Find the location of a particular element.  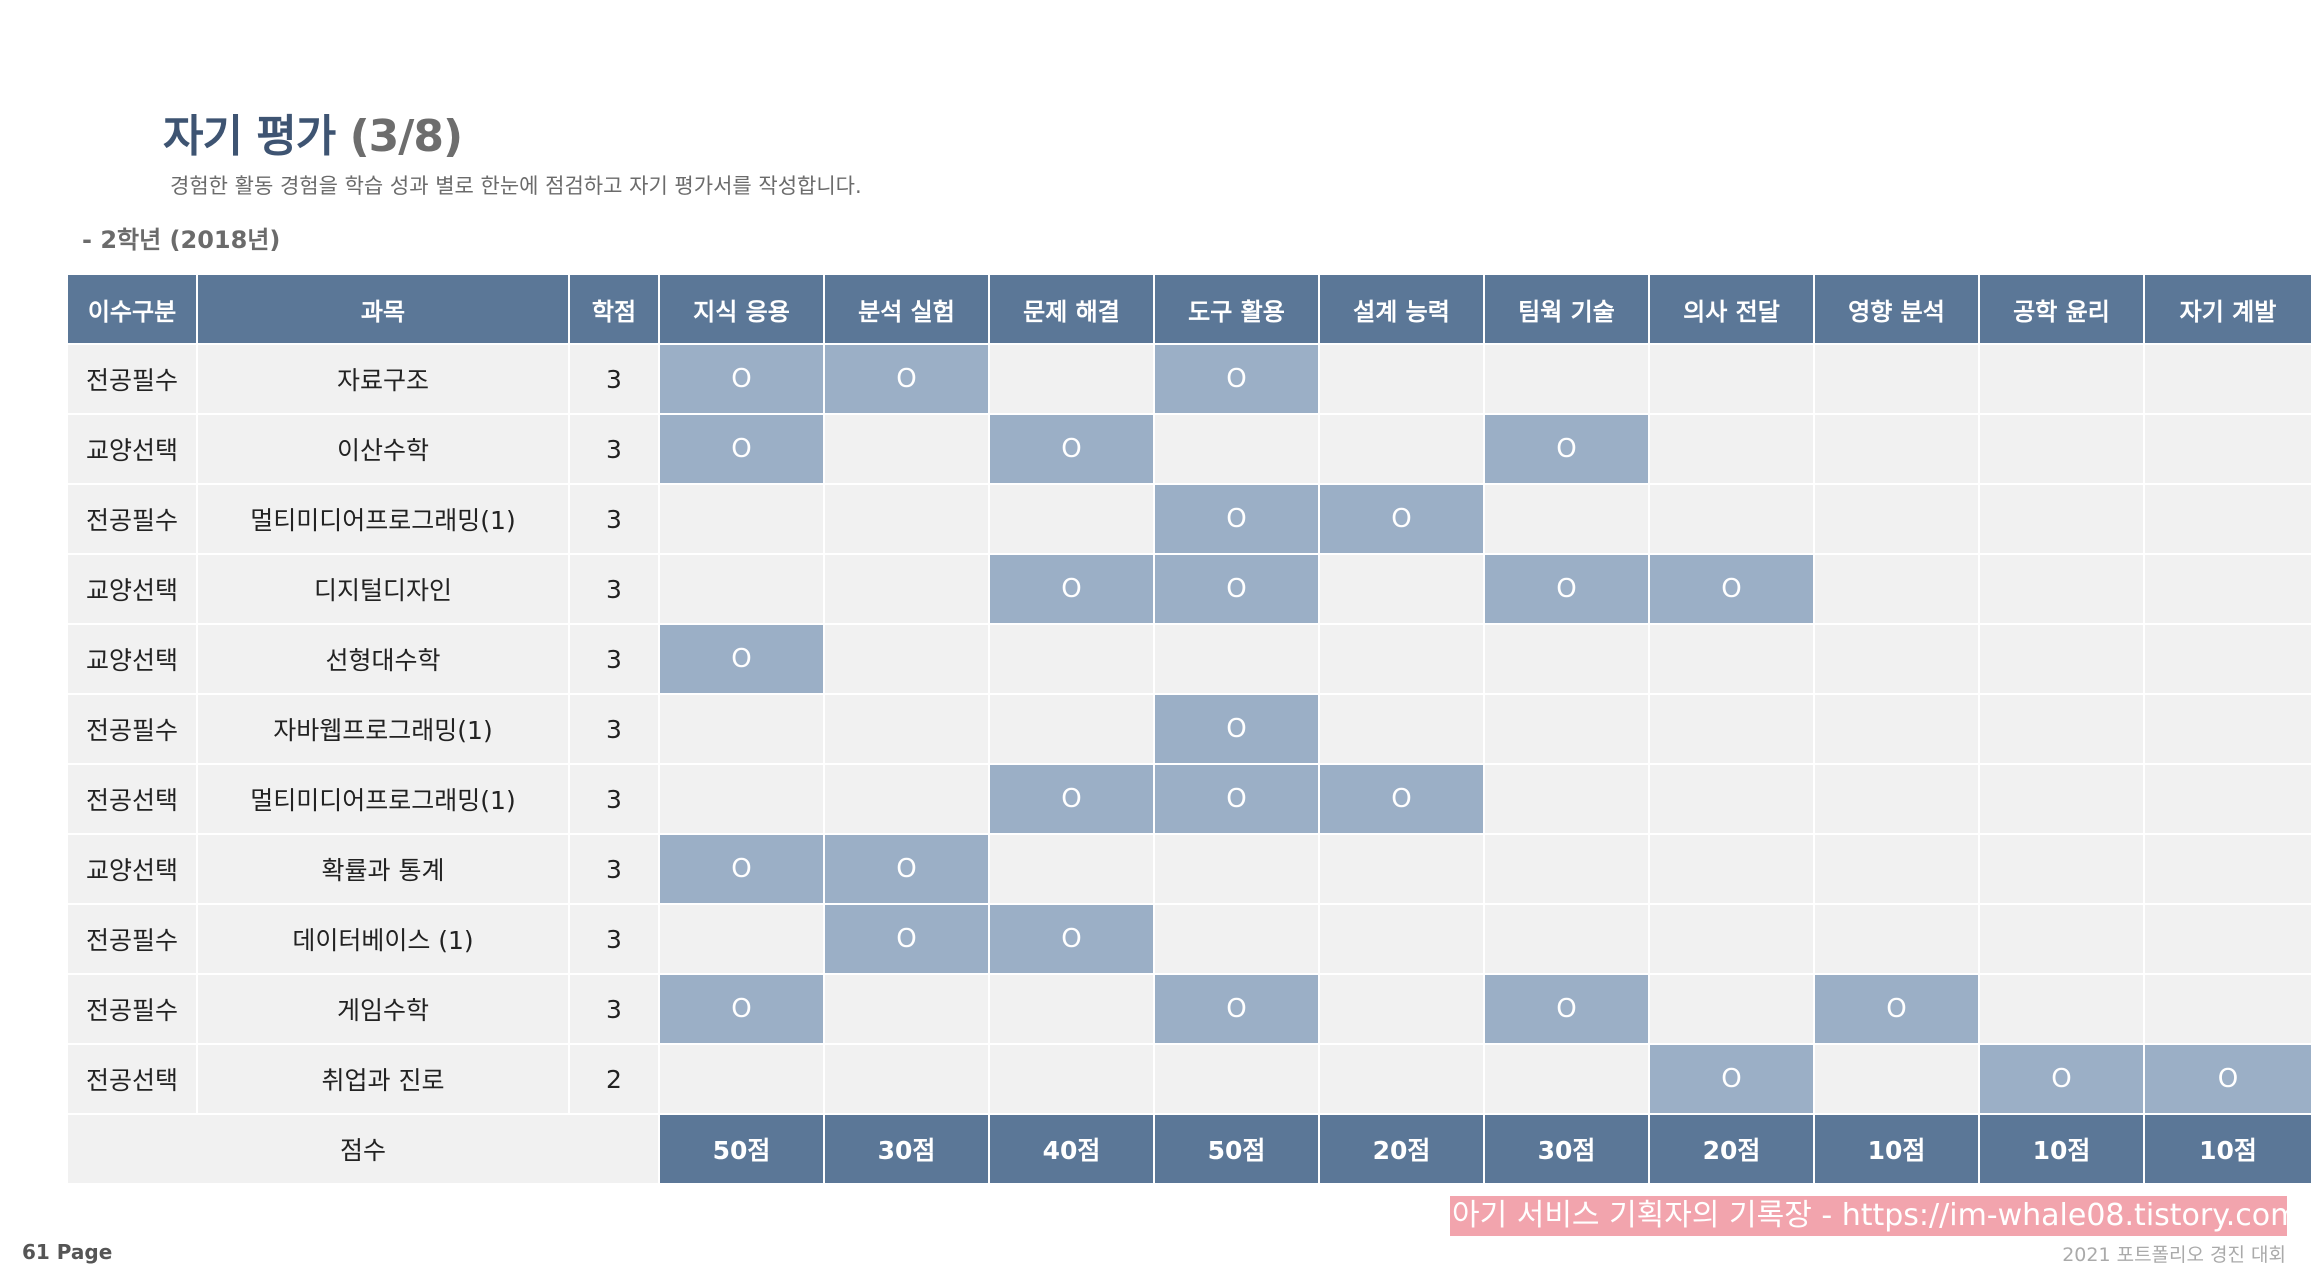

column-header: 학점 is located at coordinates (614, 309).